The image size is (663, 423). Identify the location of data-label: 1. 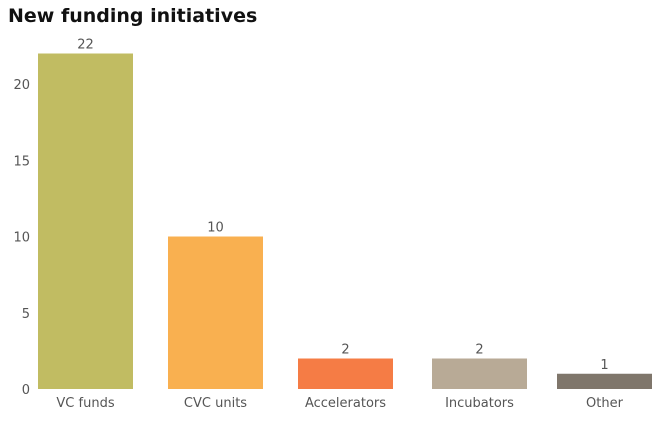
(604, 365).